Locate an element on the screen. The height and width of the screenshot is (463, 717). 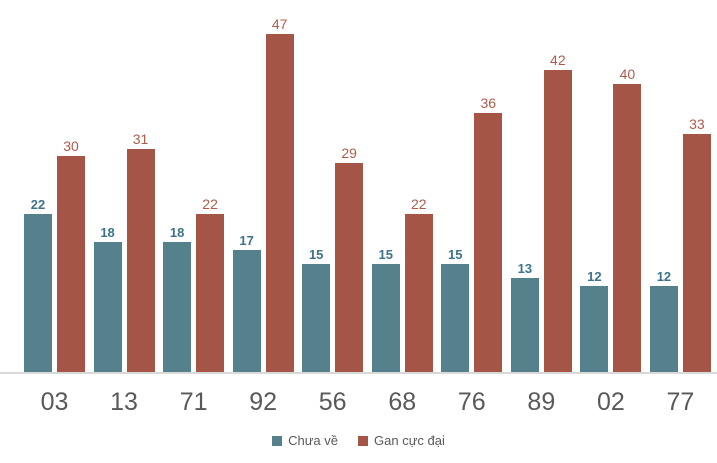
bar-column-gan-cuc-dai: 42 is located at coordinates (557, 212).